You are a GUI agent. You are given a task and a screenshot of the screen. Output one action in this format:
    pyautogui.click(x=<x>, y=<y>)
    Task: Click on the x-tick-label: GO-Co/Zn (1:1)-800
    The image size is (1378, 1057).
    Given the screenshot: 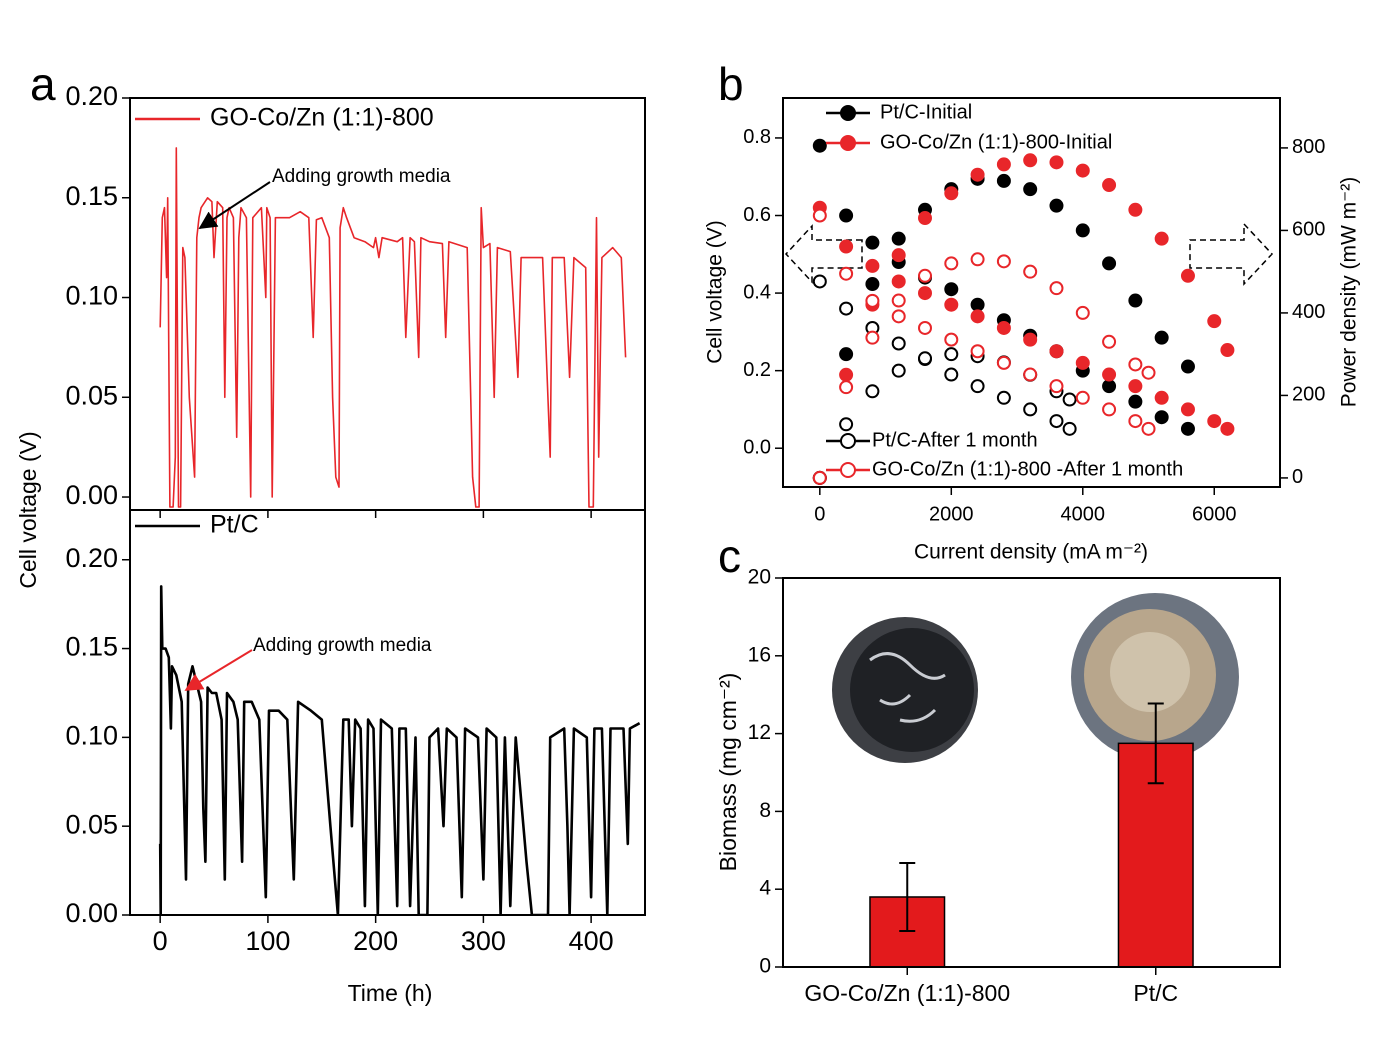 What is the action you would take?
    pyautogui.click(x=907, y=993)
    